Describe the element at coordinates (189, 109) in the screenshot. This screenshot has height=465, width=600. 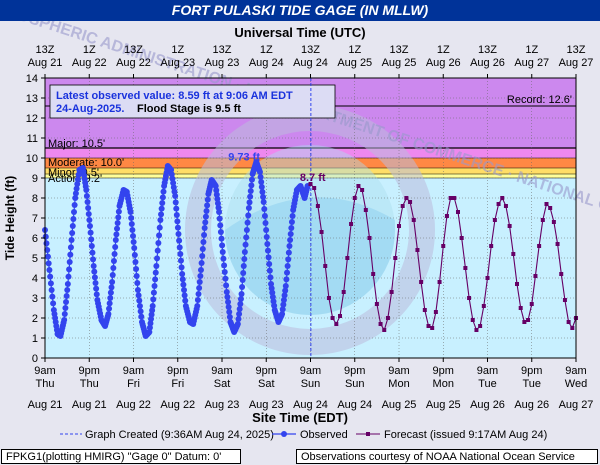
I see `info-flood-stage: Flood Stage is 9.5 ft` at that location.